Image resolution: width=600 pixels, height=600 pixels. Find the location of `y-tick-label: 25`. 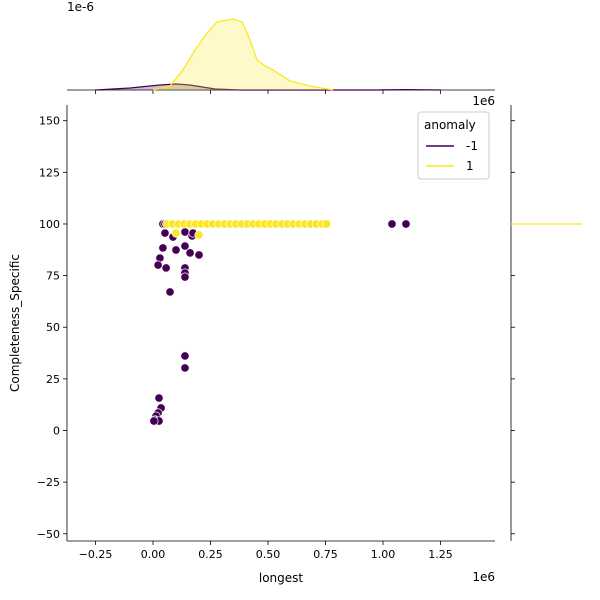

y-tick-label: 25 is located at coordinates (53, 379).